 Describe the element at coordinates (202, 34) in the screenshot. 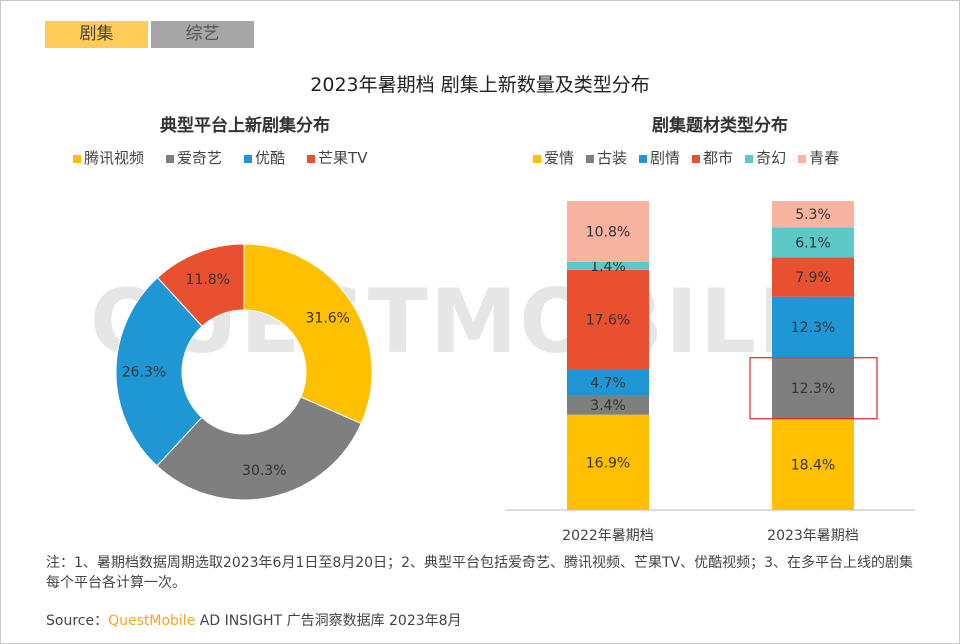

I see `tab-variety: 综艺` at that location.